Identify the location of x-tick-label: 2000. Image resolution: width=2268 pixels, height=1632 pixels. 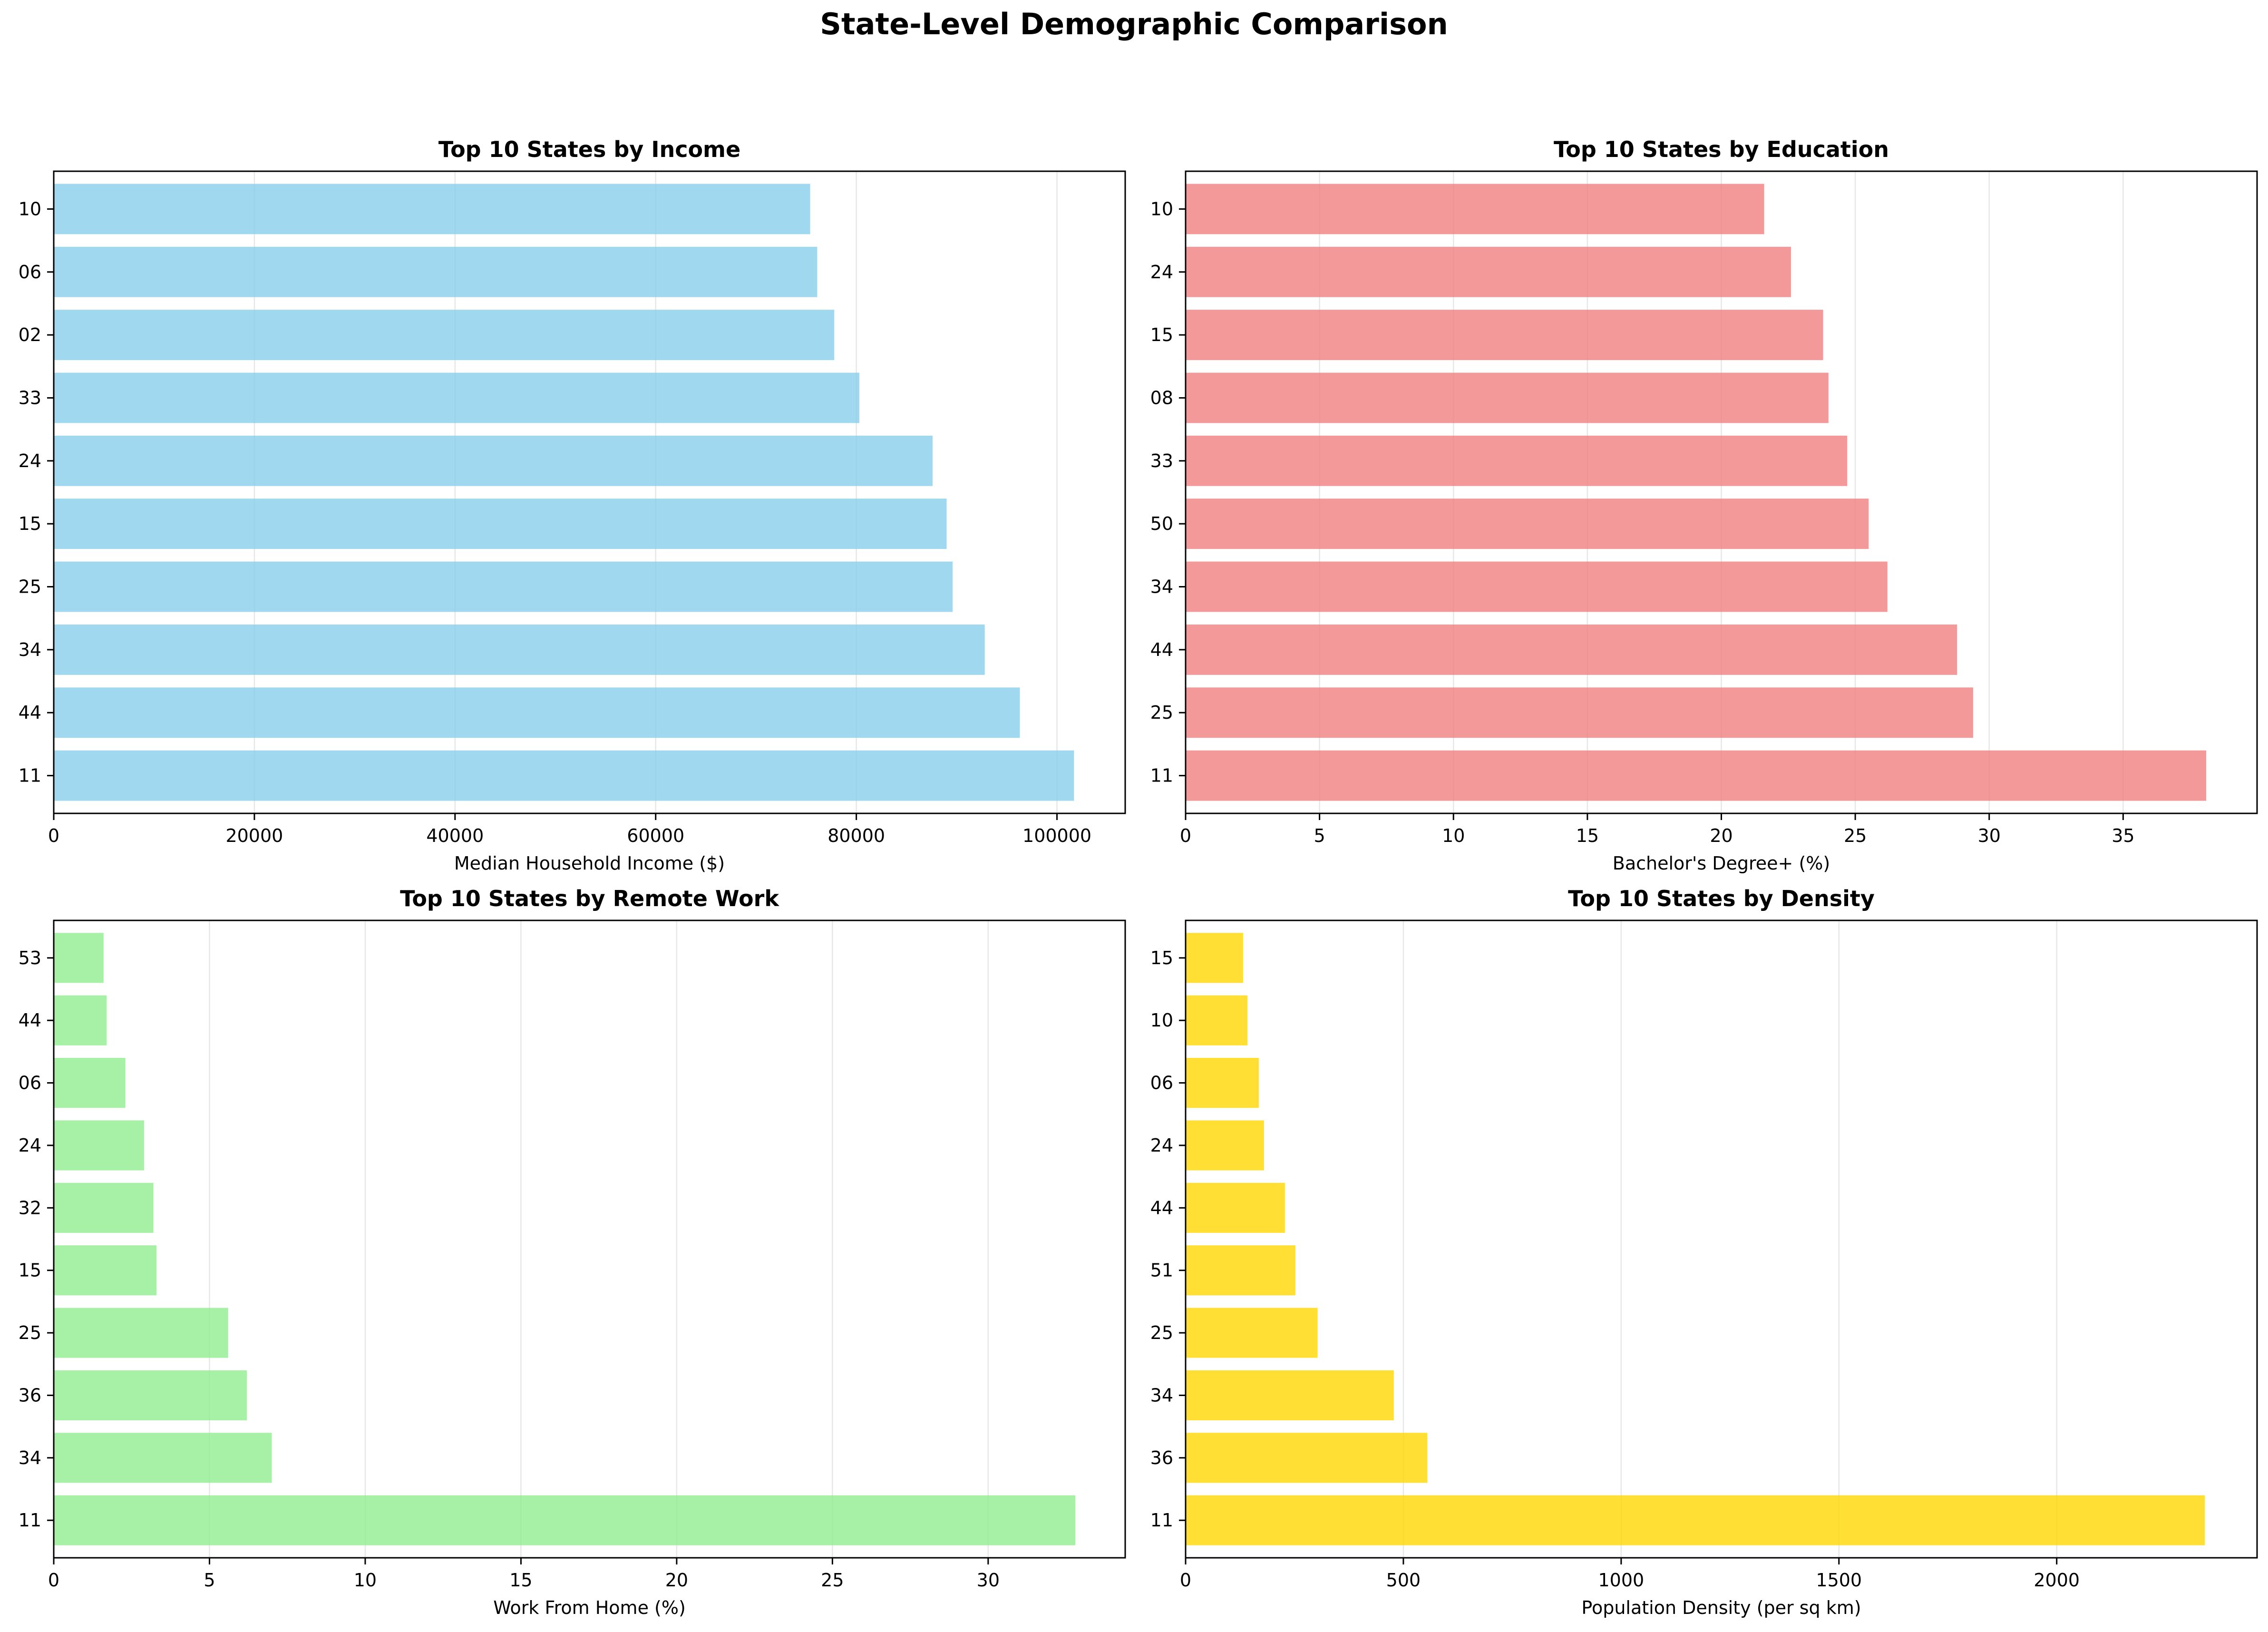
(2057, 1580).